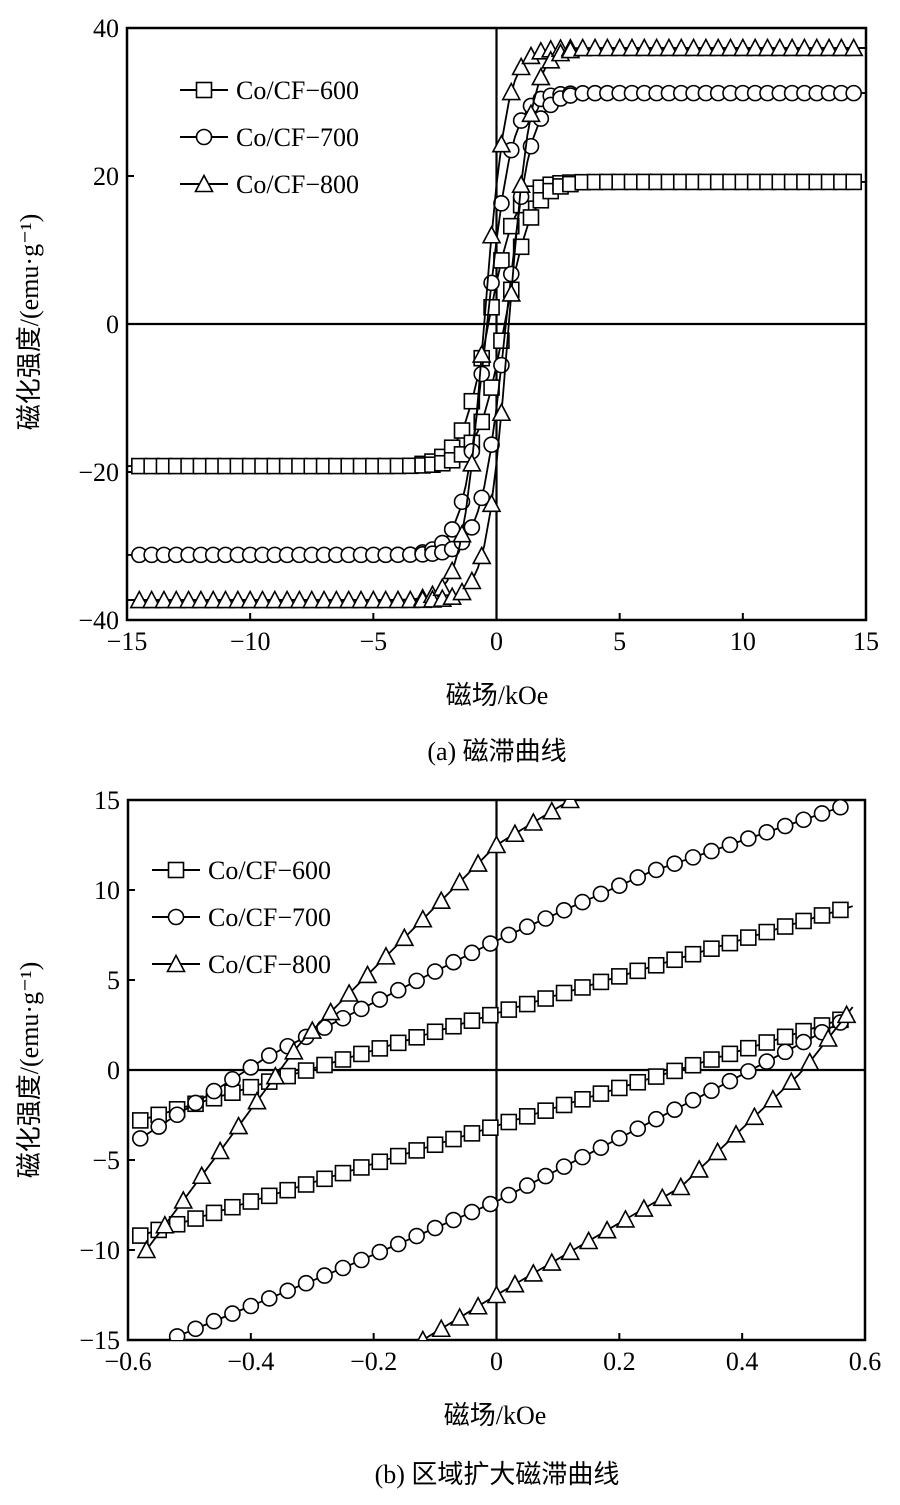 Image resolution: width=900 pixels, height=1505 pixels. What do you see at coordinates (204, 90) in the screenshot?
I see `panel-a-legend-marker-square` at bounding box center [204, 90].